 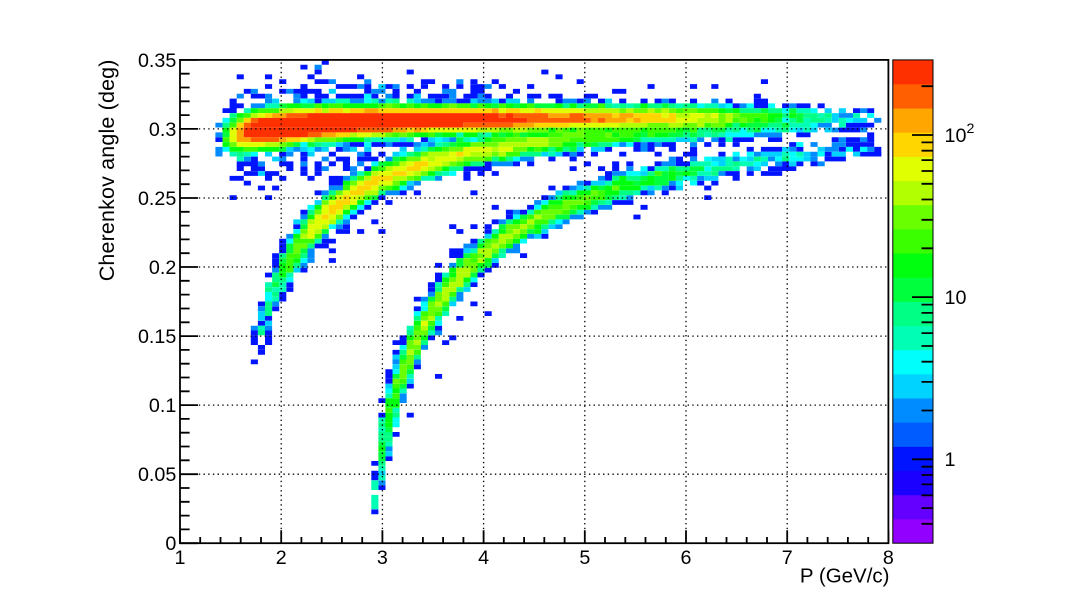 I want to click on svg-text: 3, so click(x=382, y=558).